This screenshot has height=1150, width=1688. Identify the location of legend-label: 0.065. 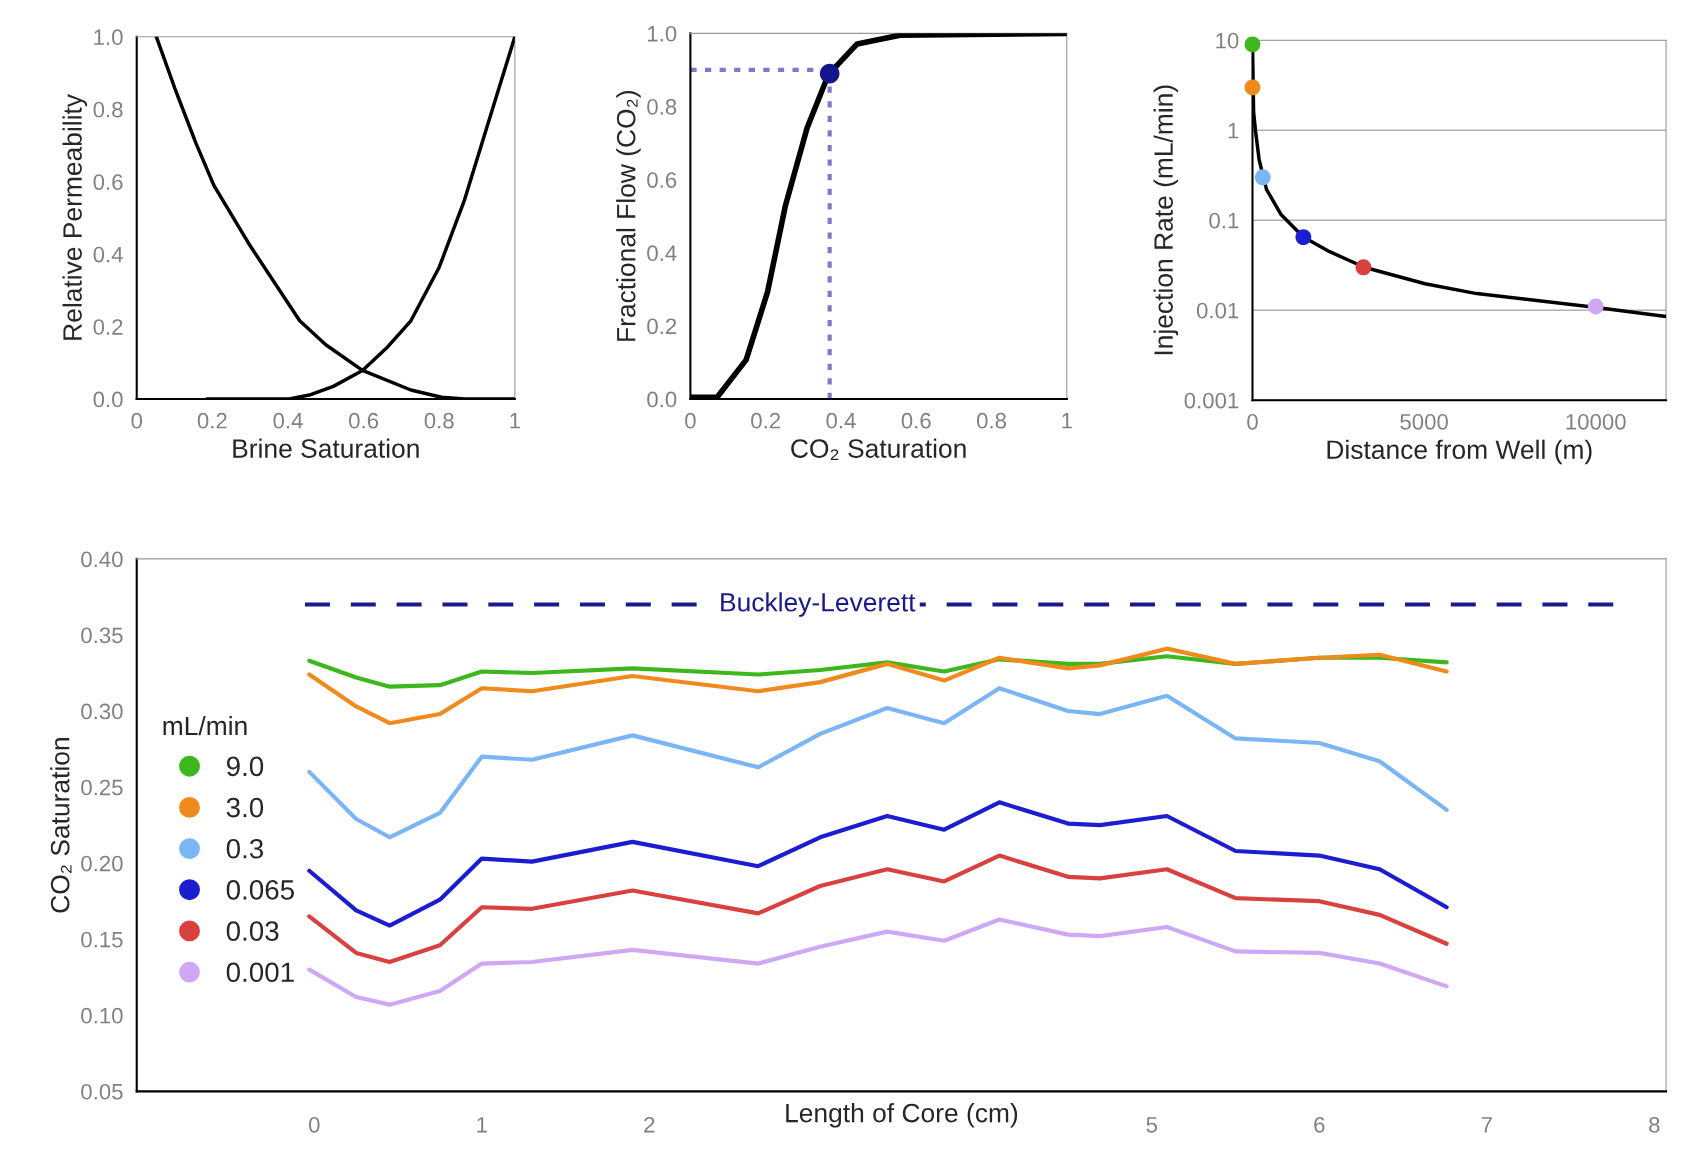
(260, 890).